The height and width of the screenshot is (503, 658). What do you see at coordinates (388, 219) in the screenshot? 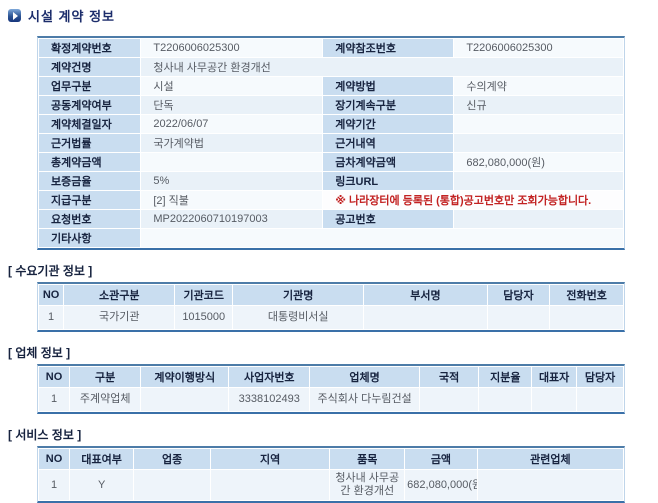
I see `label-announcement-no: 공고번호` at bounding box center [388, 219].